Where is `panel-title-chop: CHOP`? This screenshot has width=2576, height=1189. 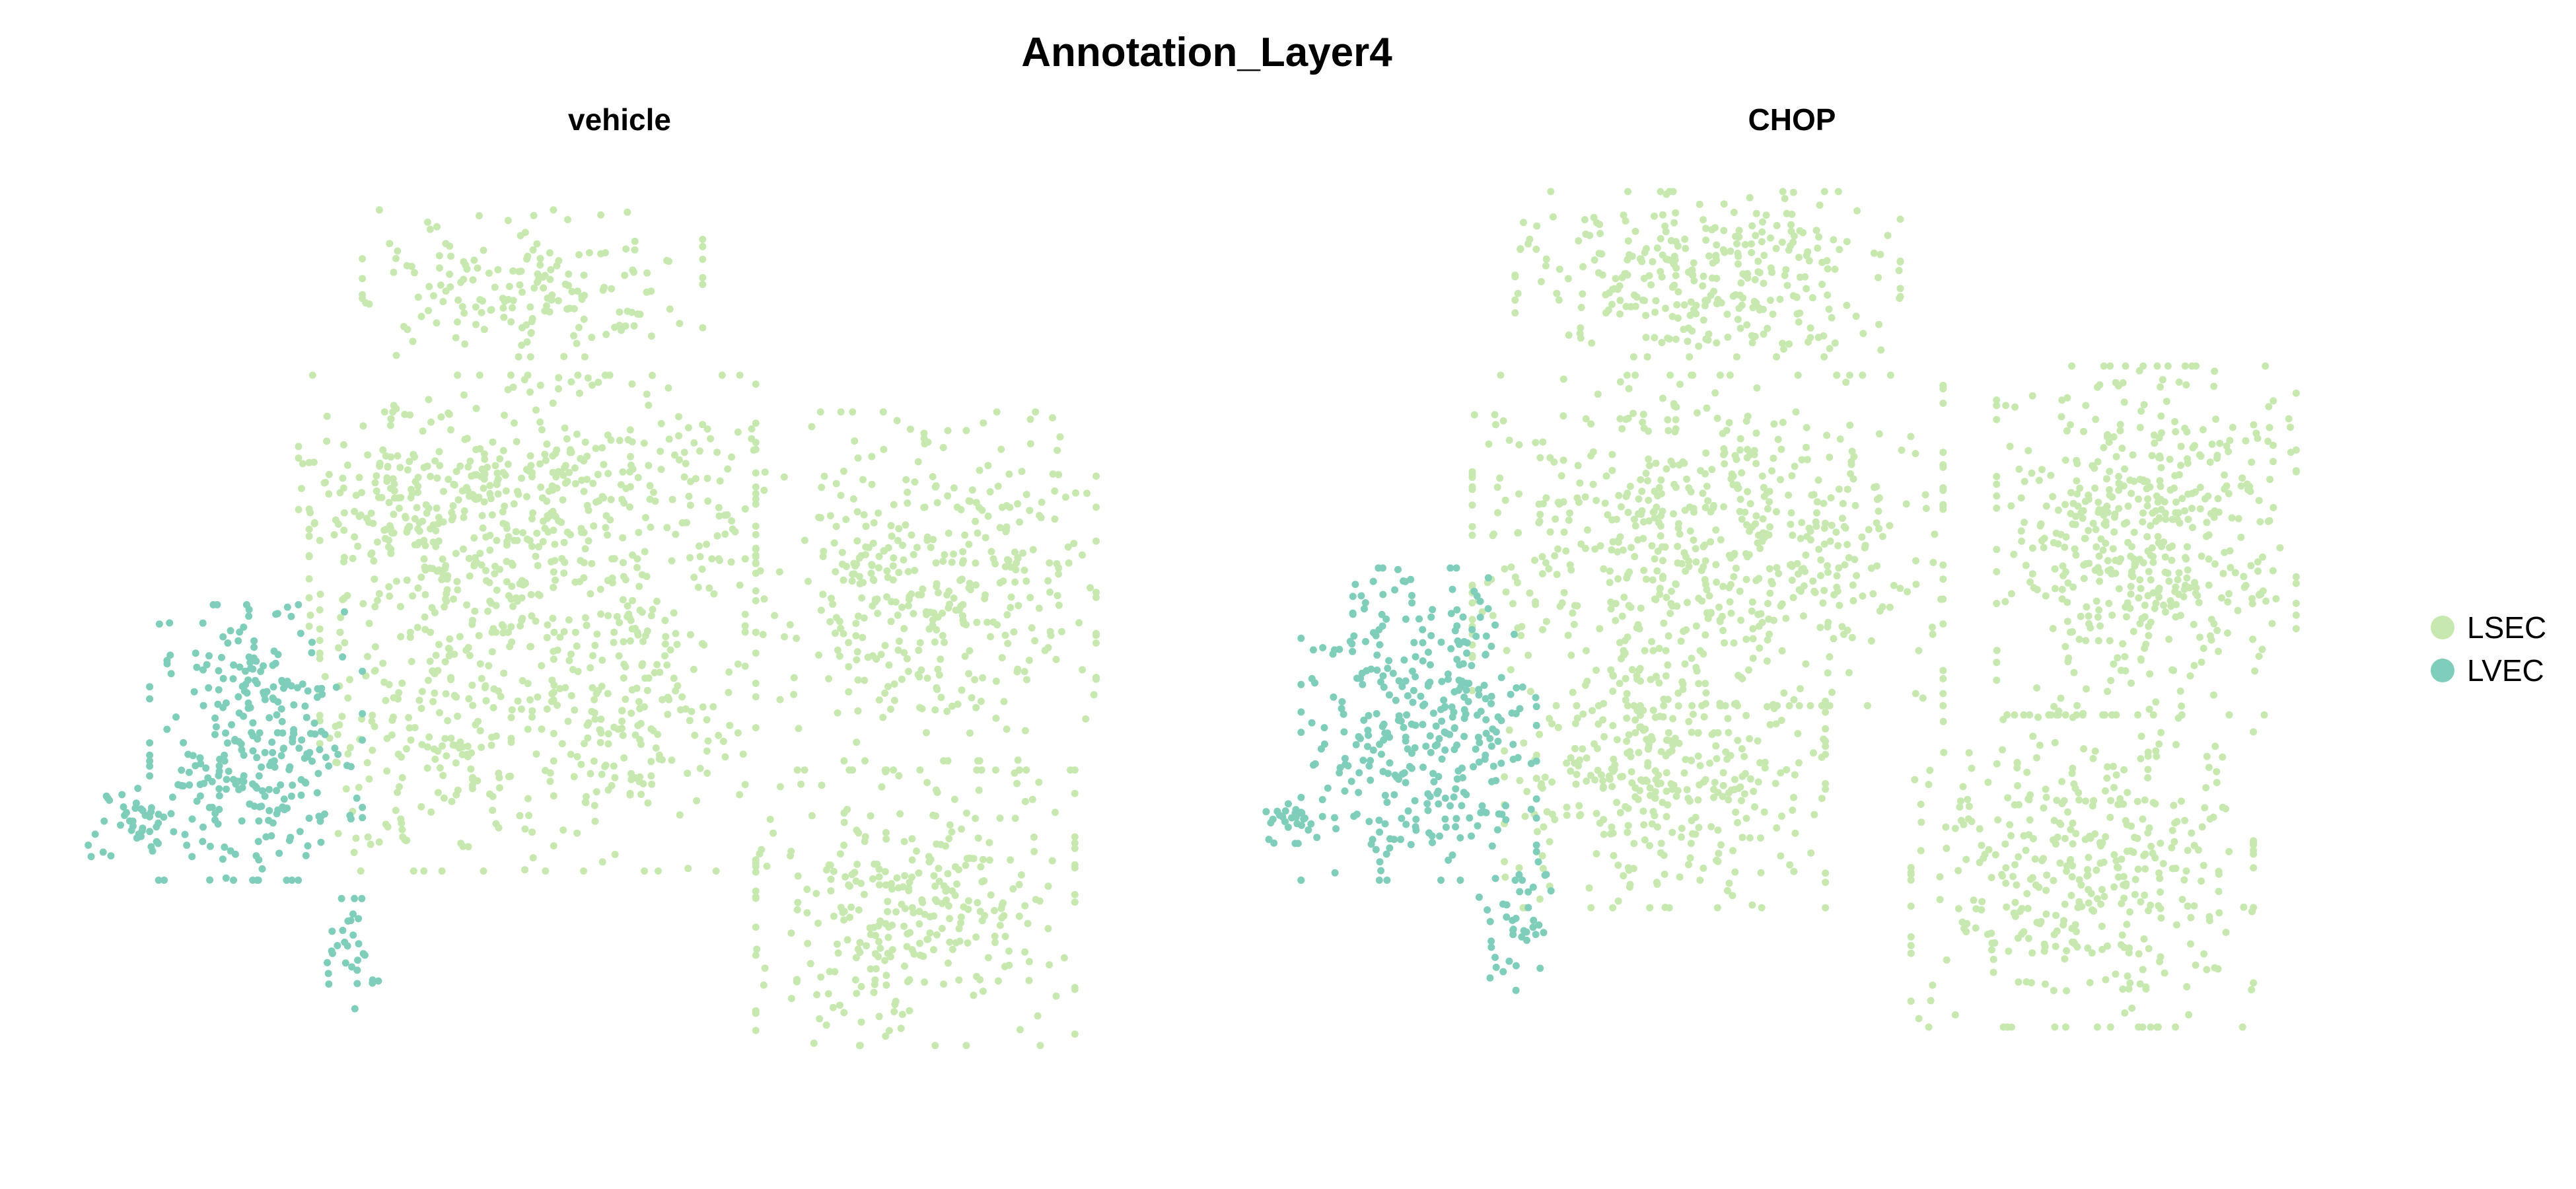
panel-title-chop: CHOP is located at coordinates (1792, 119).